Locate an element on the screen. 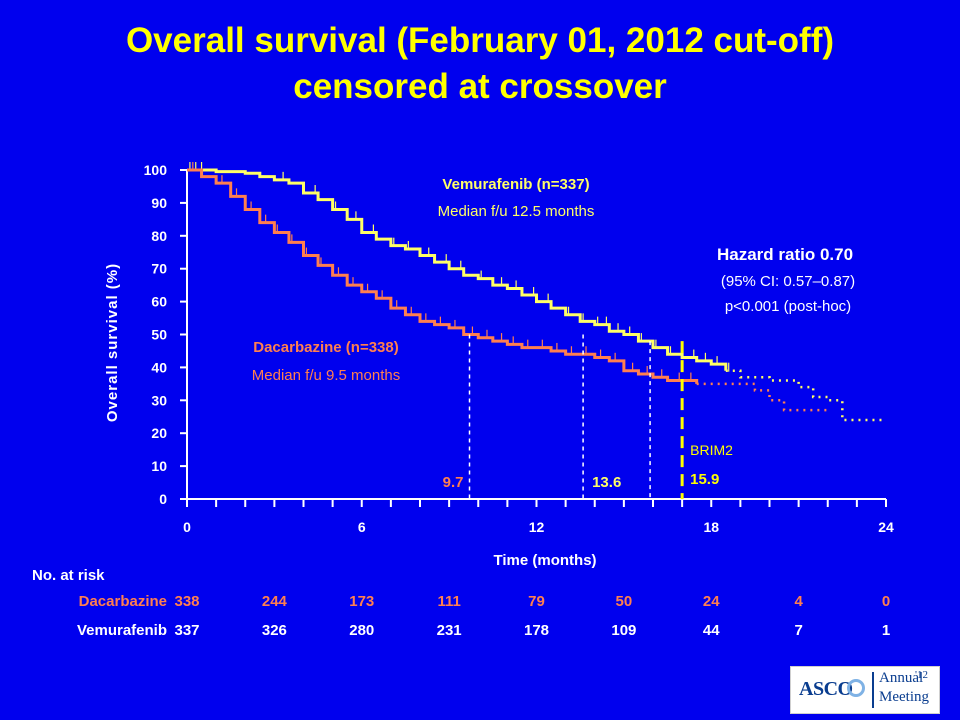  median-label-crossover: 15.9 is located at coordinates (704, 479).